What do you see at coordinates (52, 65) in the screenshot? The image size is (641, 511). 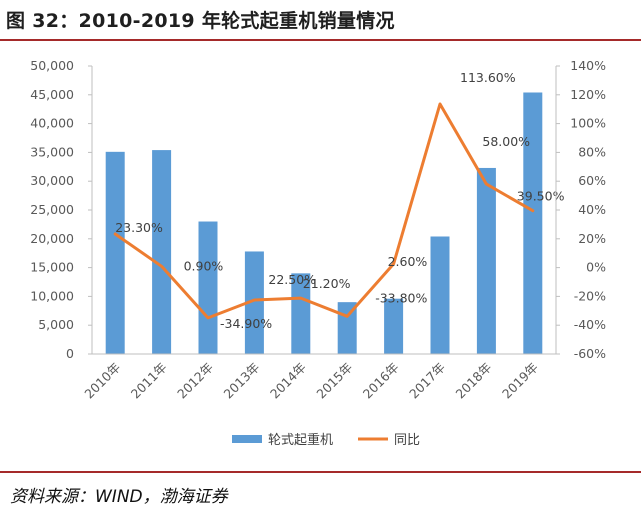 I see `left-tick-label: 50,000` at bounding box center [52, 65].